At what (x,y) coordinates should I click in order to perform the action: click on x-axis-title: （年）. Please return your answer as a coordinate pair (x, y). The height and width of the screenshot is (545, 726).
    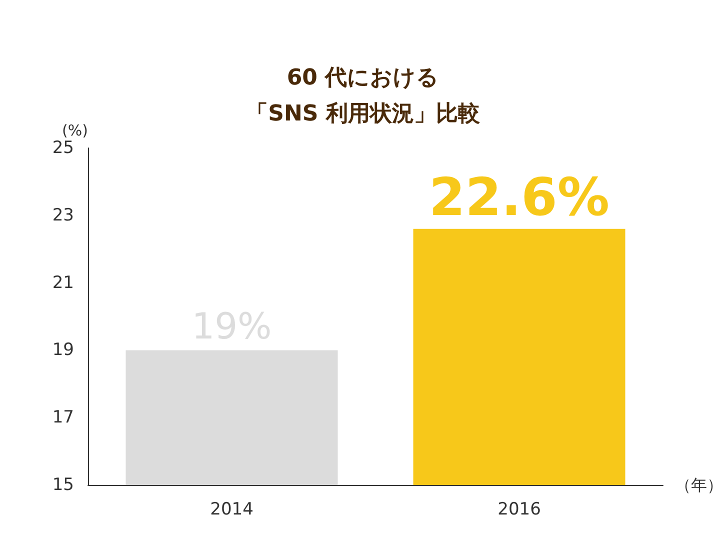
    Looking at the image, I should click on (699, 485).